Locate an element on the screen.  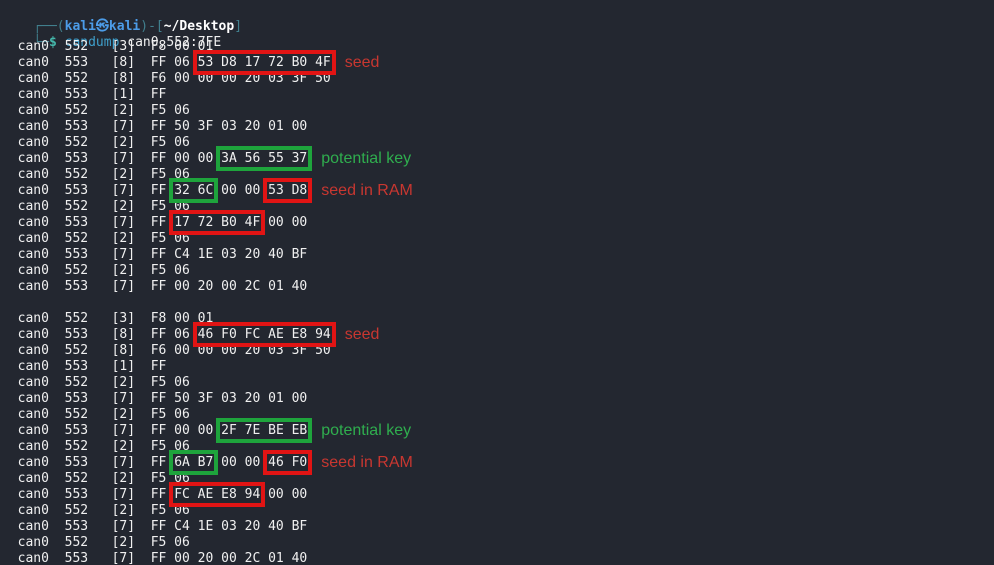
highlighted-bytes-red: 17 72 B0 4F is located at coordinates (217, 222).